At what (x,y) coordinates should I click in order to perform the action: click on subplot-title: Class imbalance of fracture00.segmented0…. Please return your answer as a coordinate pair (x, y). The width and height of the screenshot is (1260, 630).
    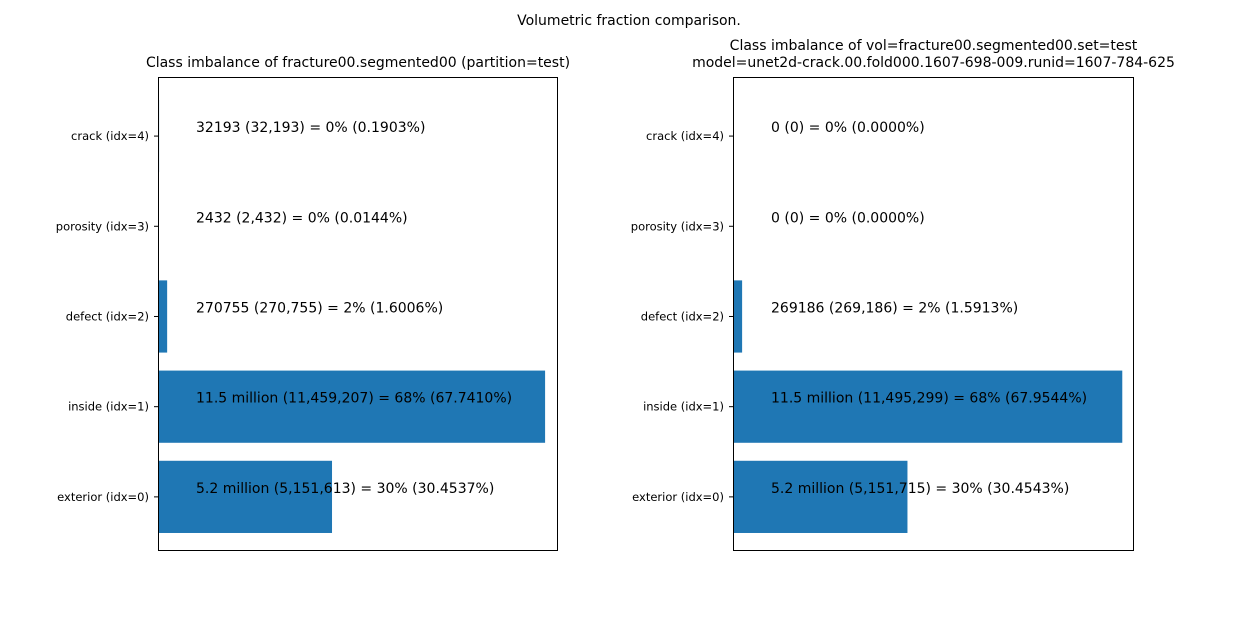
    Looking at the image, I should click on (358, 63).